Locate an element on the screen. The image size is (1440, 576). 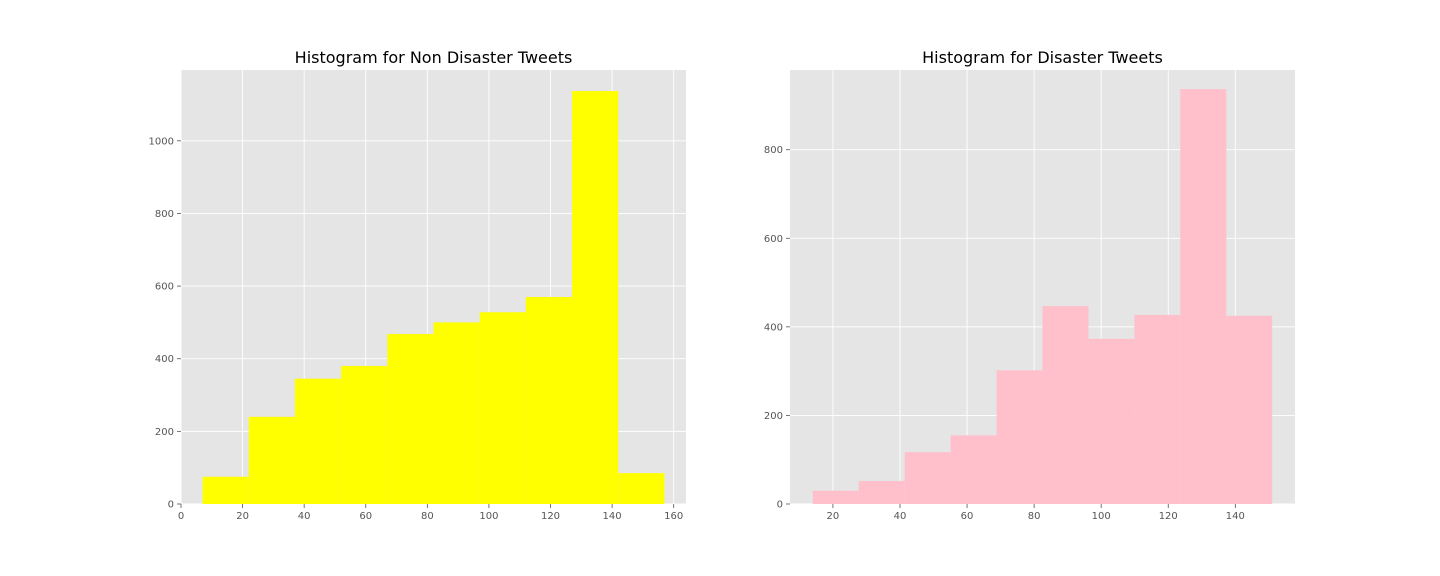
x-tick-label: 0 is located at coordinates (181, 516).